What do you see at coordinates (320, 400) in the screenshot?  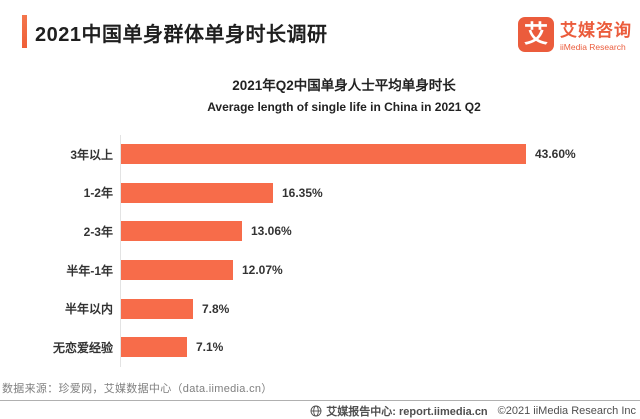 I see `footer-divider` at bounding box center [320, 400].